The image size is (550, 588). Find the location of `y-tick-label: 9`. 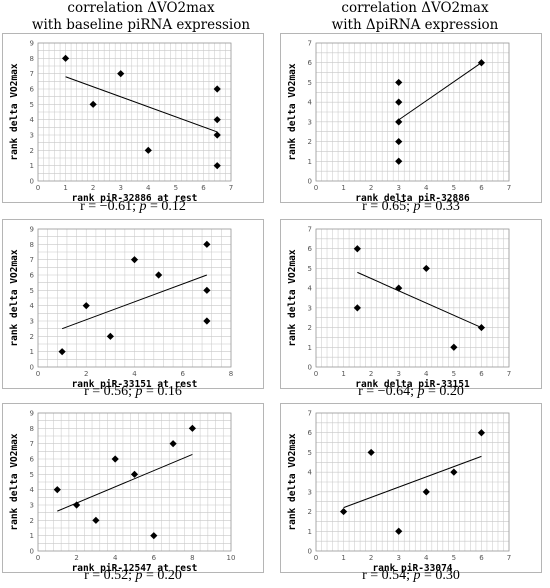

y-tick-label: 9 is located at coordinates (32, 414).